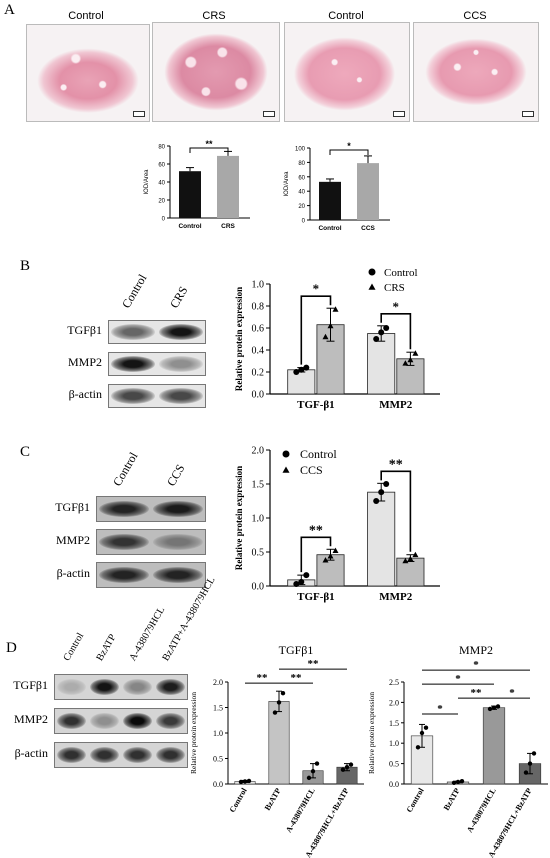  What do you see at coordinates (258, 307) in the screenshot?
I see `y-tick-label: 0.8` at bounding box center [258, 307].